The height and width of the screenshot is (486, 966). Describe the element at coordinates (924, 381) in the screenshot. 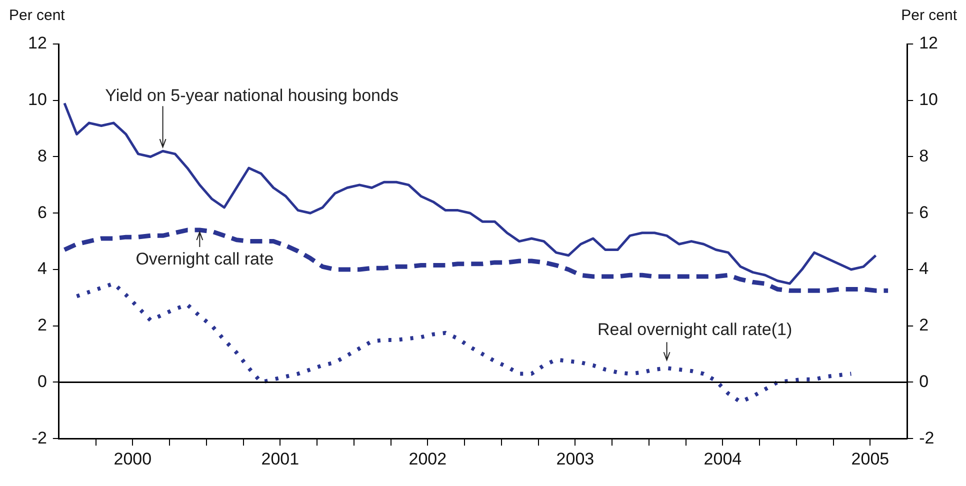

I see `y2-tick-label: 0` at that location.